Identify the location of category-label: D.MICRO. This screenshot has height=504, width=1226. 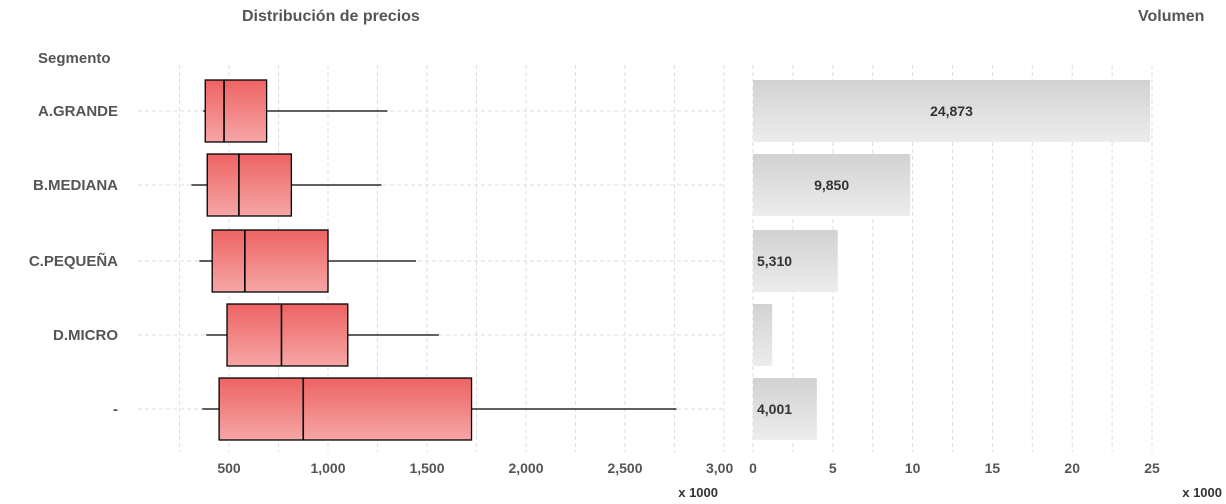
(85, 335).